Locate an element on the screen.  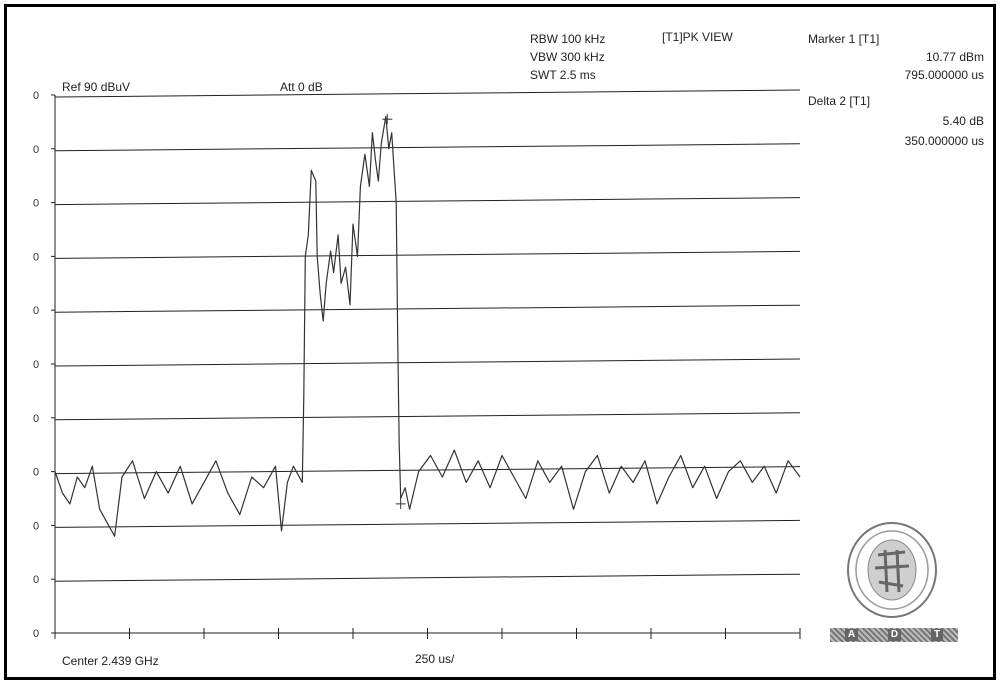
adt-letter-t: T is located at coordinates (937, 635).